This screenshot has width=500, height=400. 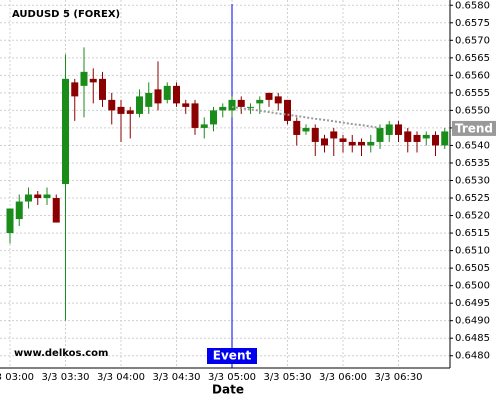 What do you see at coordinates (472, 40) in the screenshot?
I see `y-tick-label: 0.6570` at bounding box center [472, 40].